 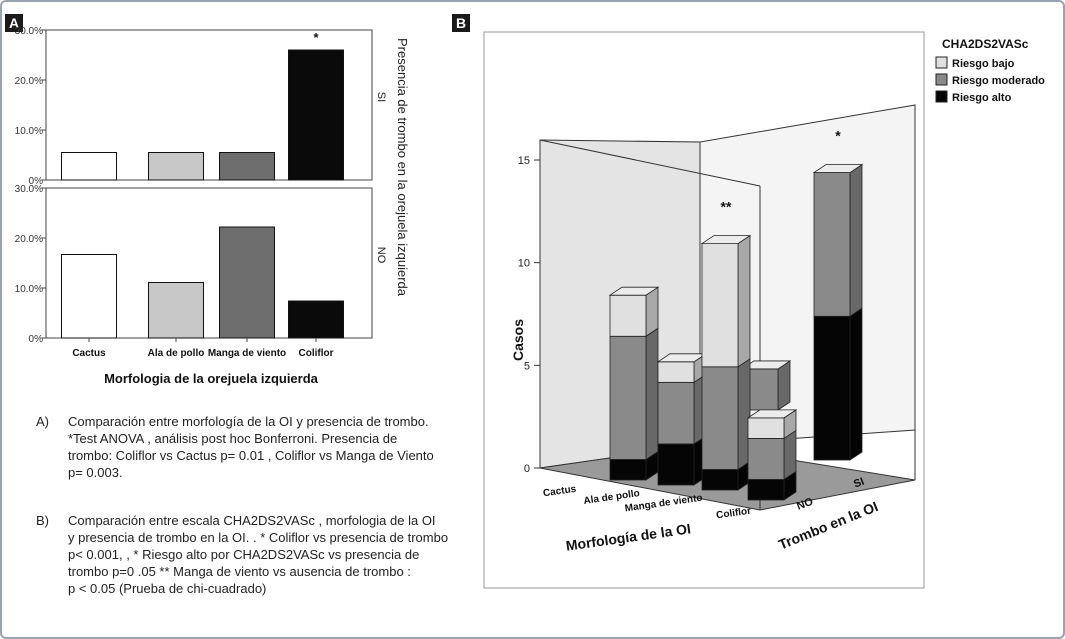 What do you see at coordinates (985, 44) in the screenshot?
I see `legend-title: CHA2DS2VASc` at bounding box center [985, 44].